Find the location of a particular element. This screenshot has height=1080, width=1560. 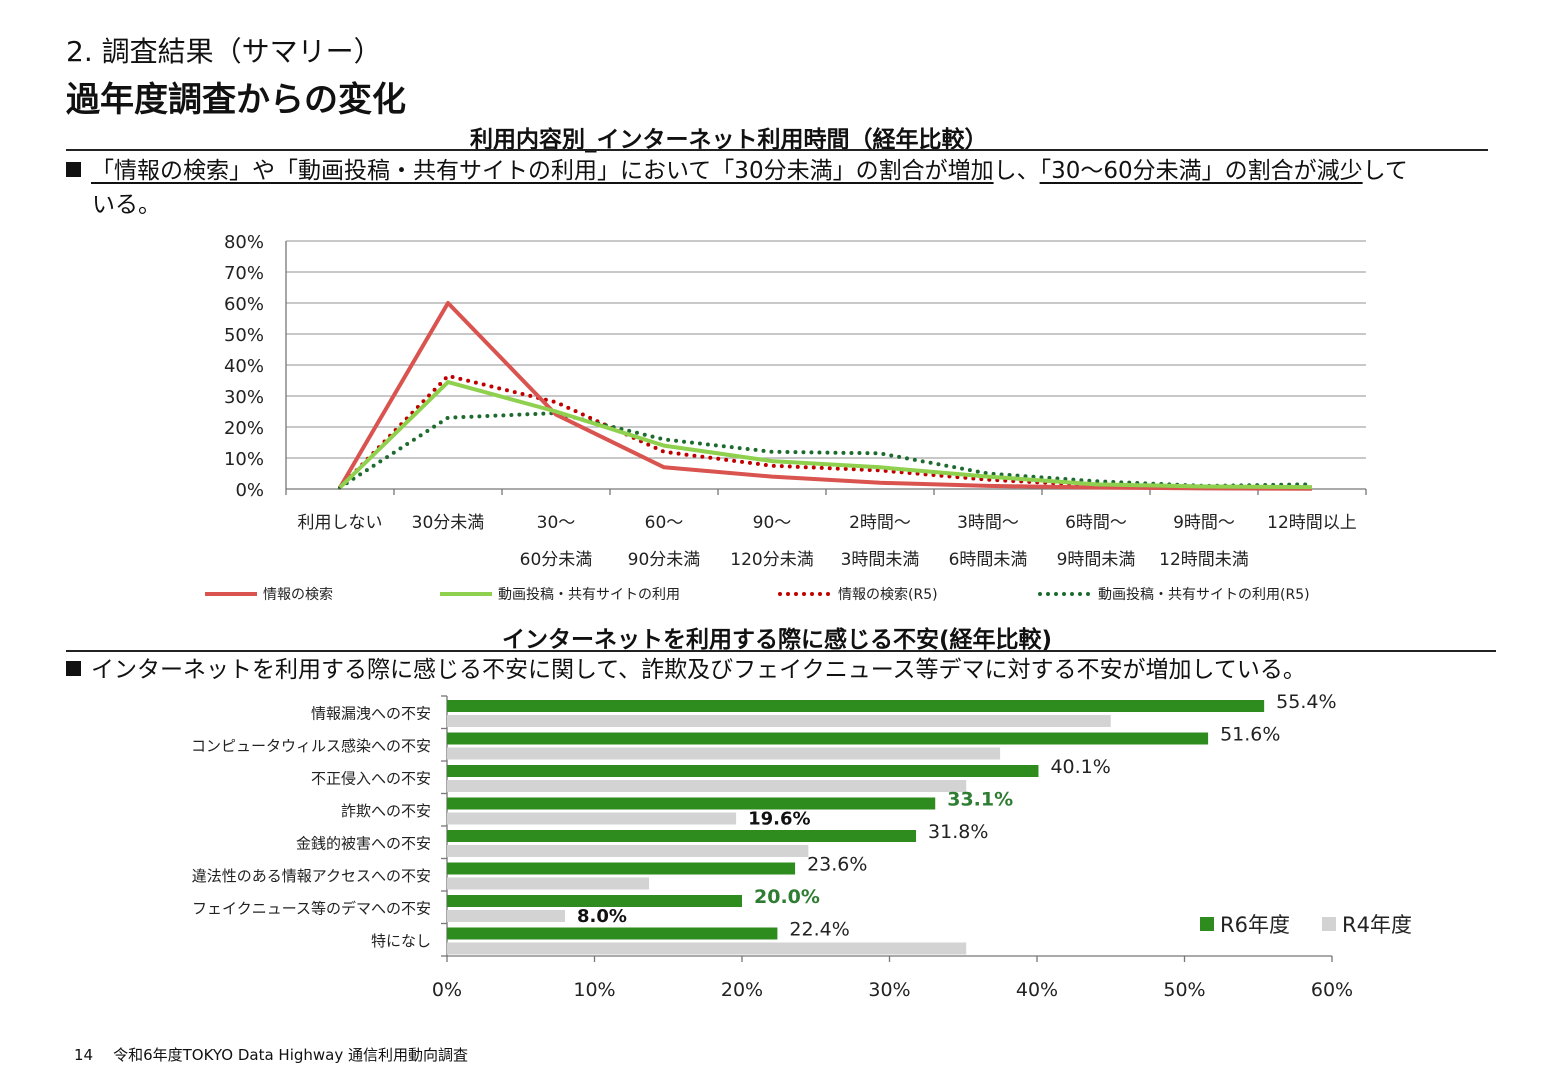

x-tick-label: 40% is located at coordinates (1037, 990).